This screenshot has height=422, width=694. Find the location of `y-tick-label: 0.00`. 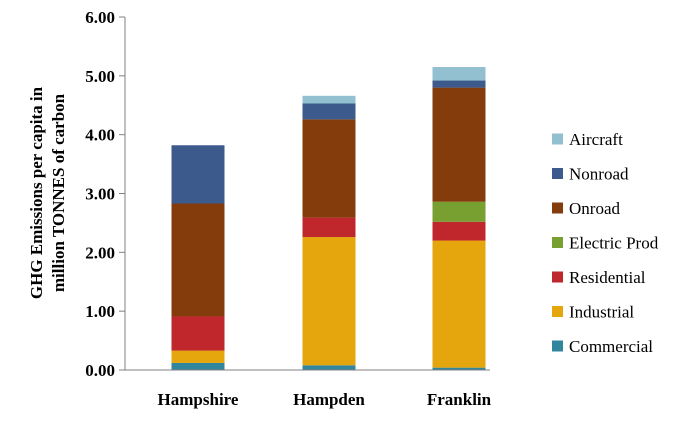

y-tick-label: 0.00 is located at coordinates (100, 370).